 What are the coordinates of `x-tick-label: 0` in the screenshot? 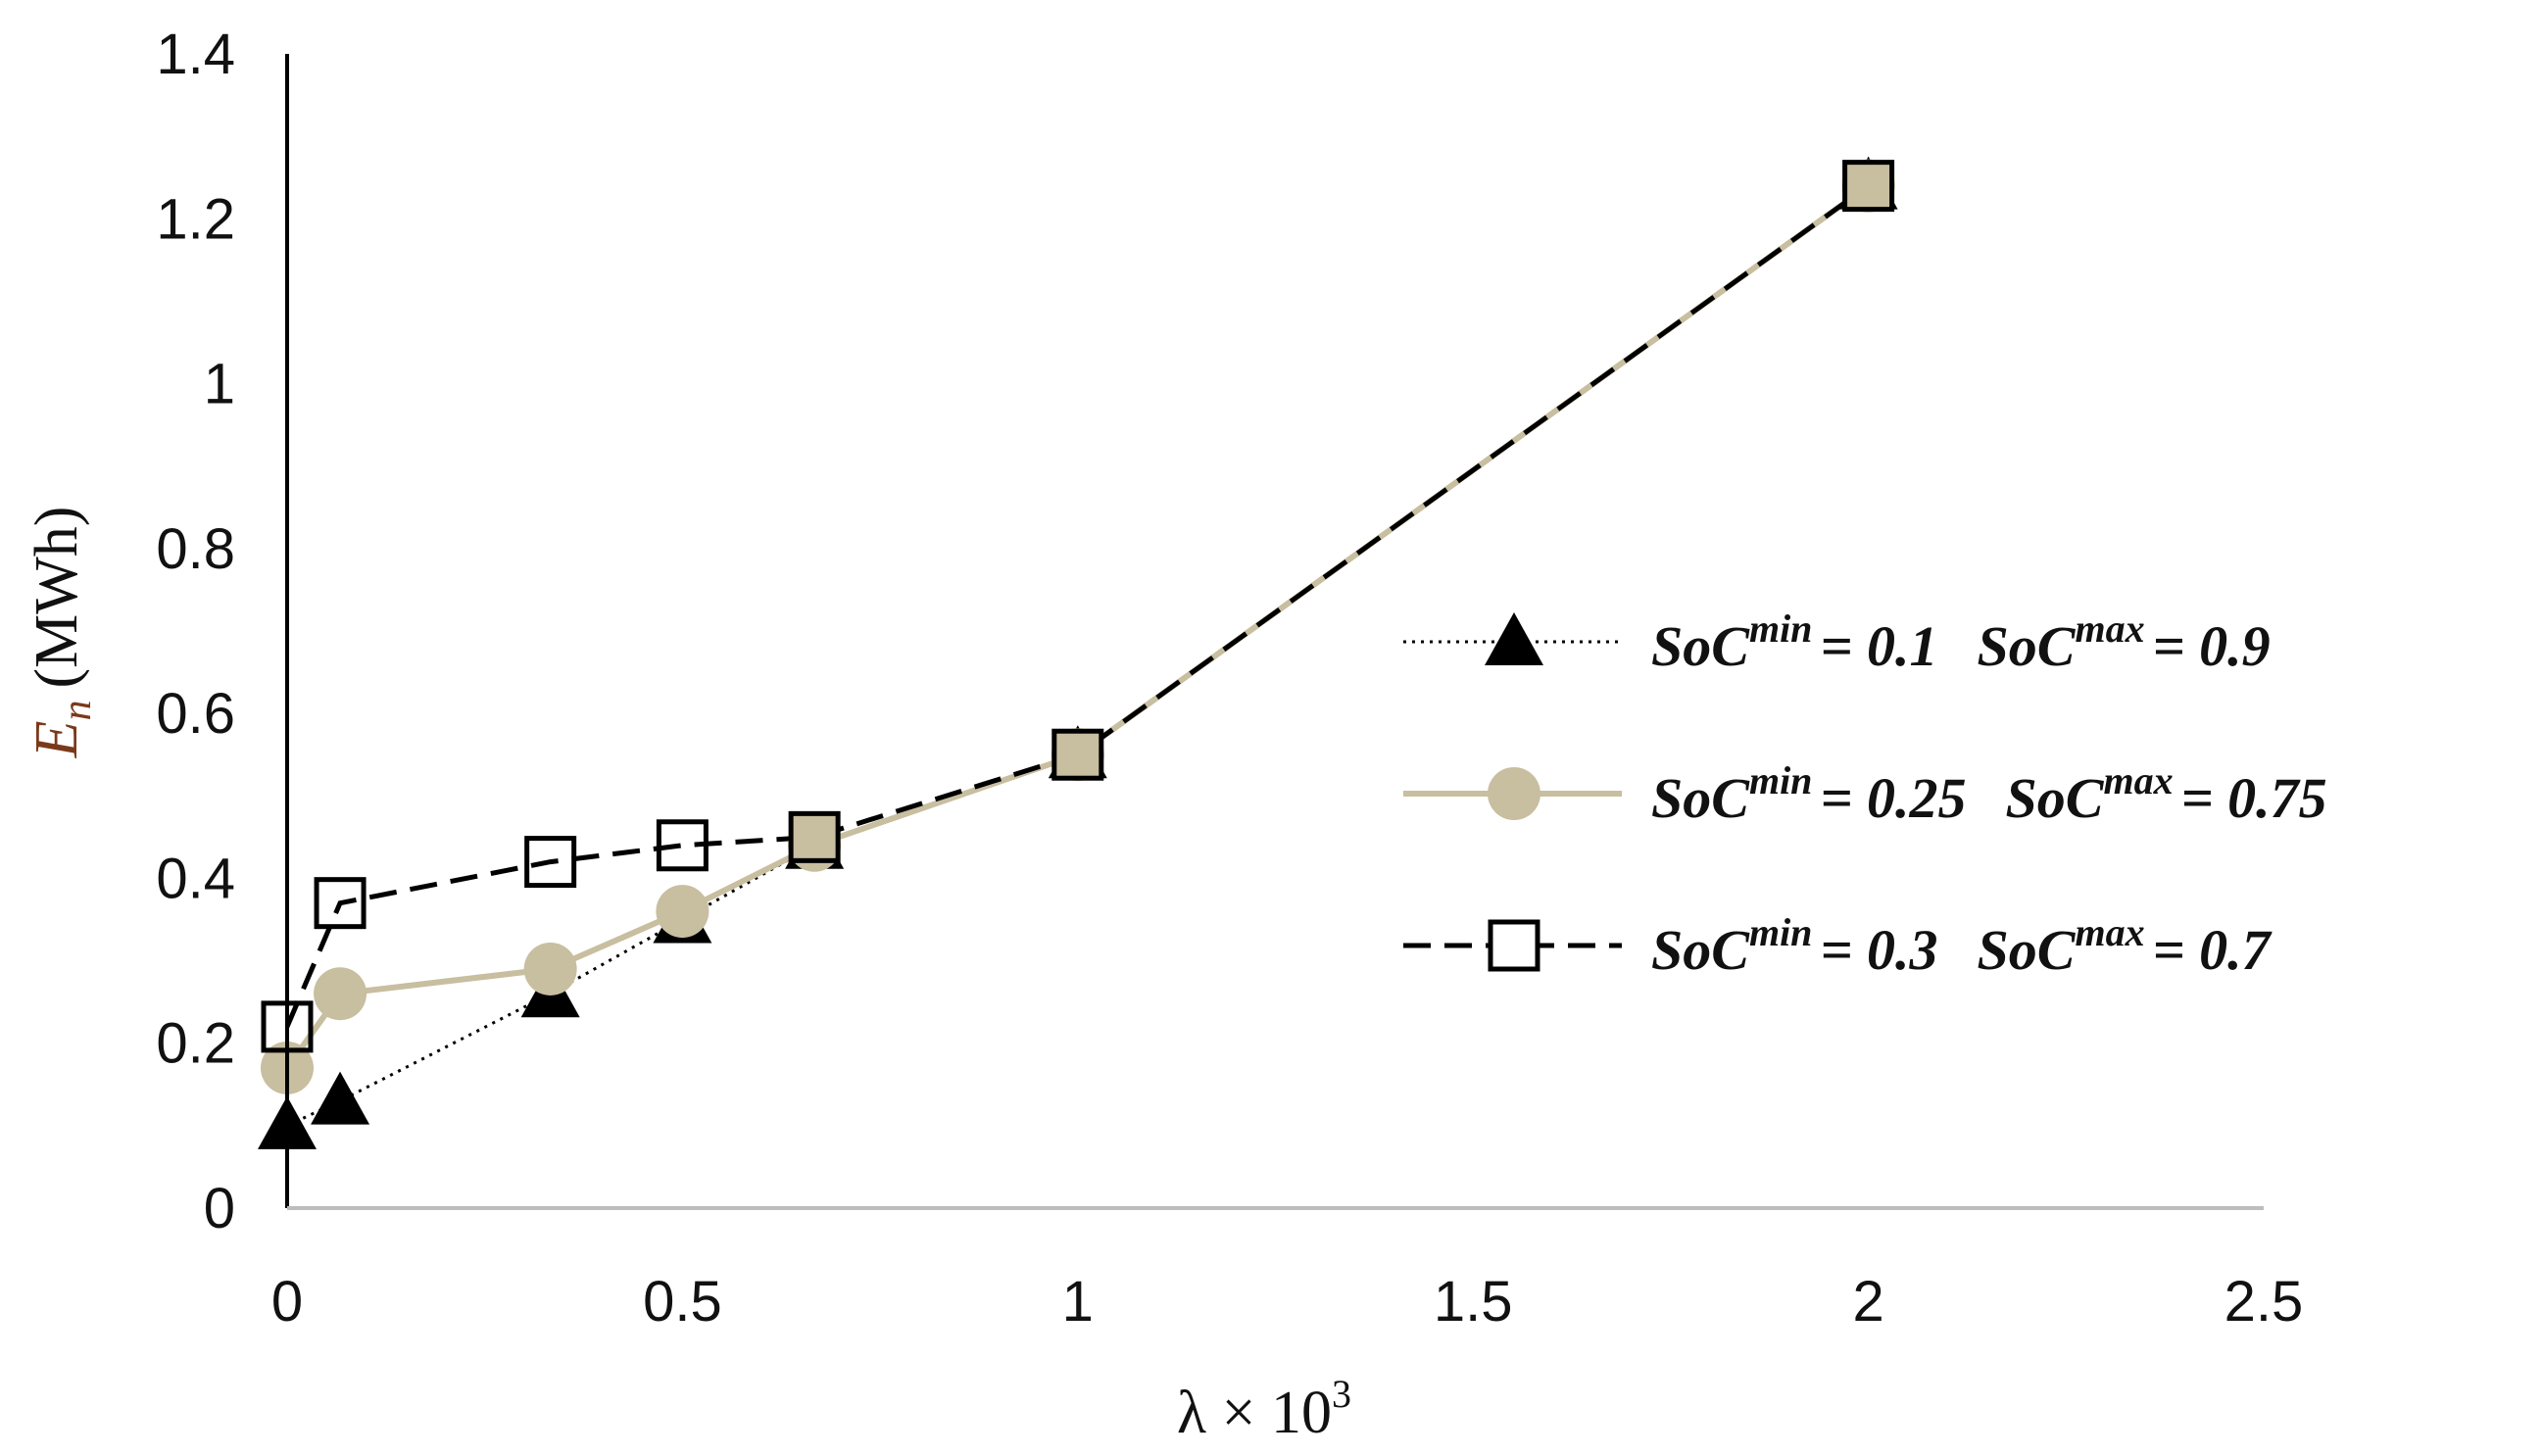 It's located at (287, 1302).